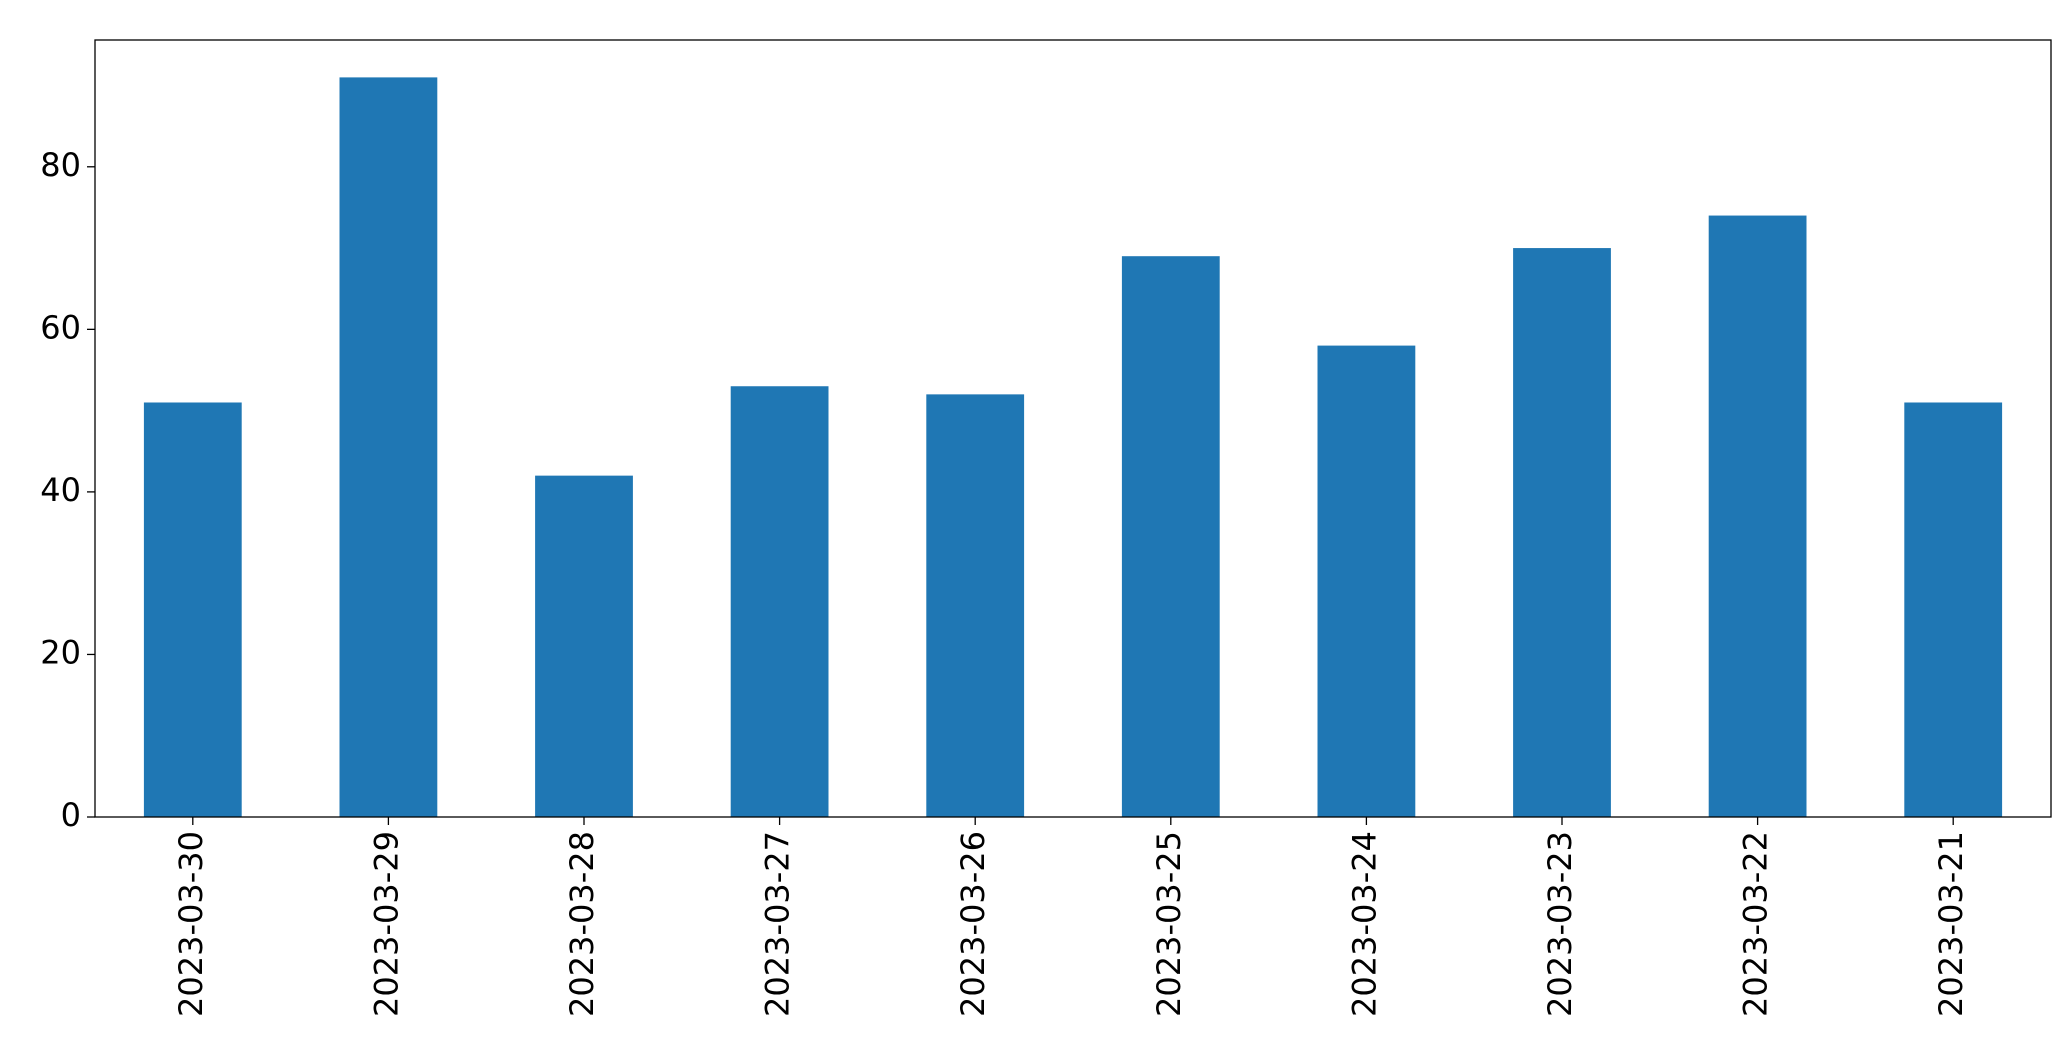  I want to click on x-tick-label: 2023-03-23, so click(1560, 924).